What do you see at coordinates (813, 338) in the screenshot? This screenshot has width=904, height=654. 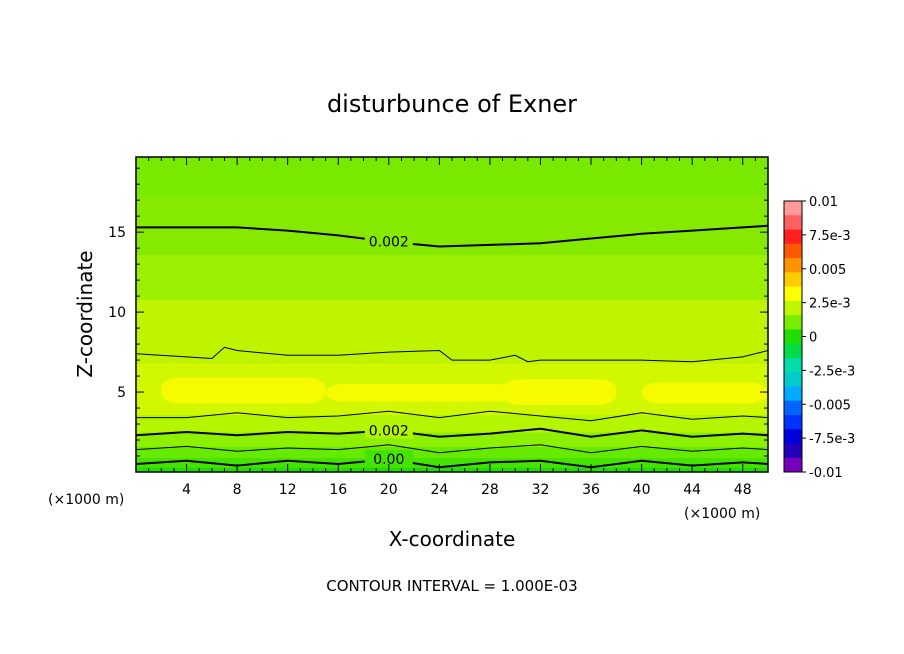 I see `colorbar-label: 0` at bounding box center [813, 338].